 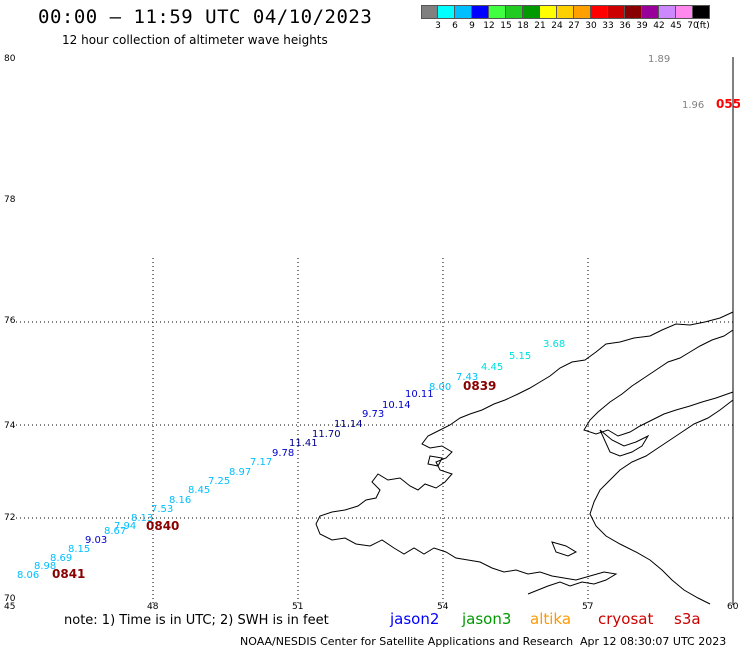 I want to click on wave-height-label: 3.68, so click(x=554, y=344).